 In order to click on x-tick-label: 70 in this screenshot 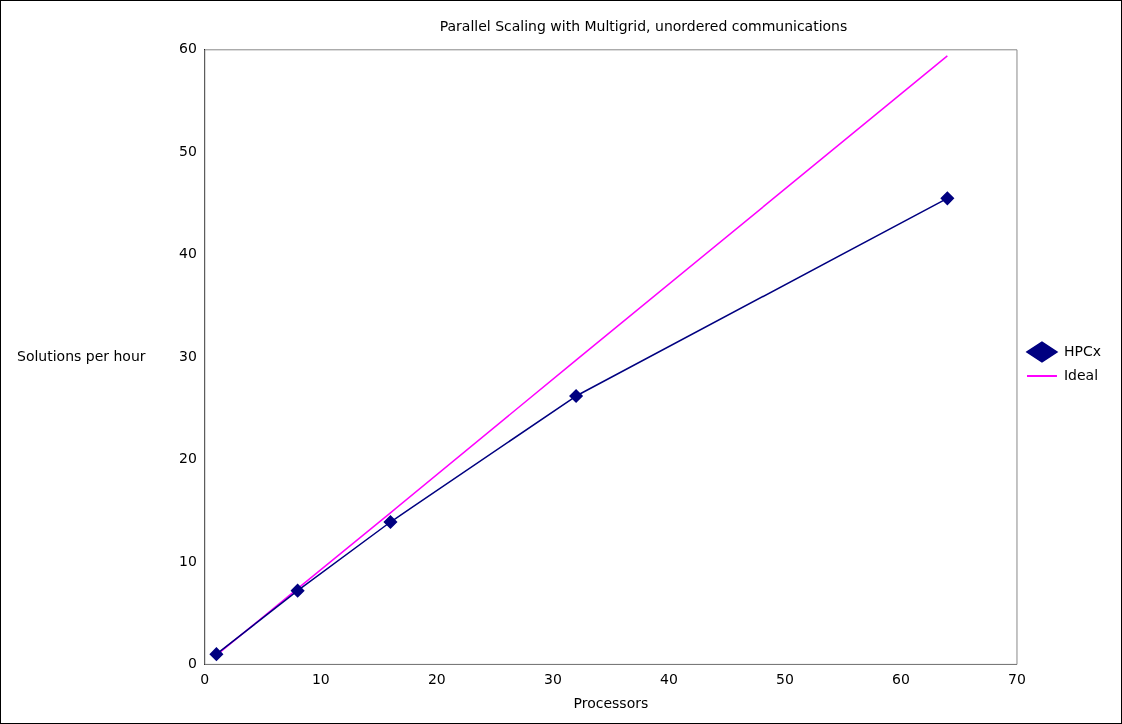, I will do `click(1017, 679)`.